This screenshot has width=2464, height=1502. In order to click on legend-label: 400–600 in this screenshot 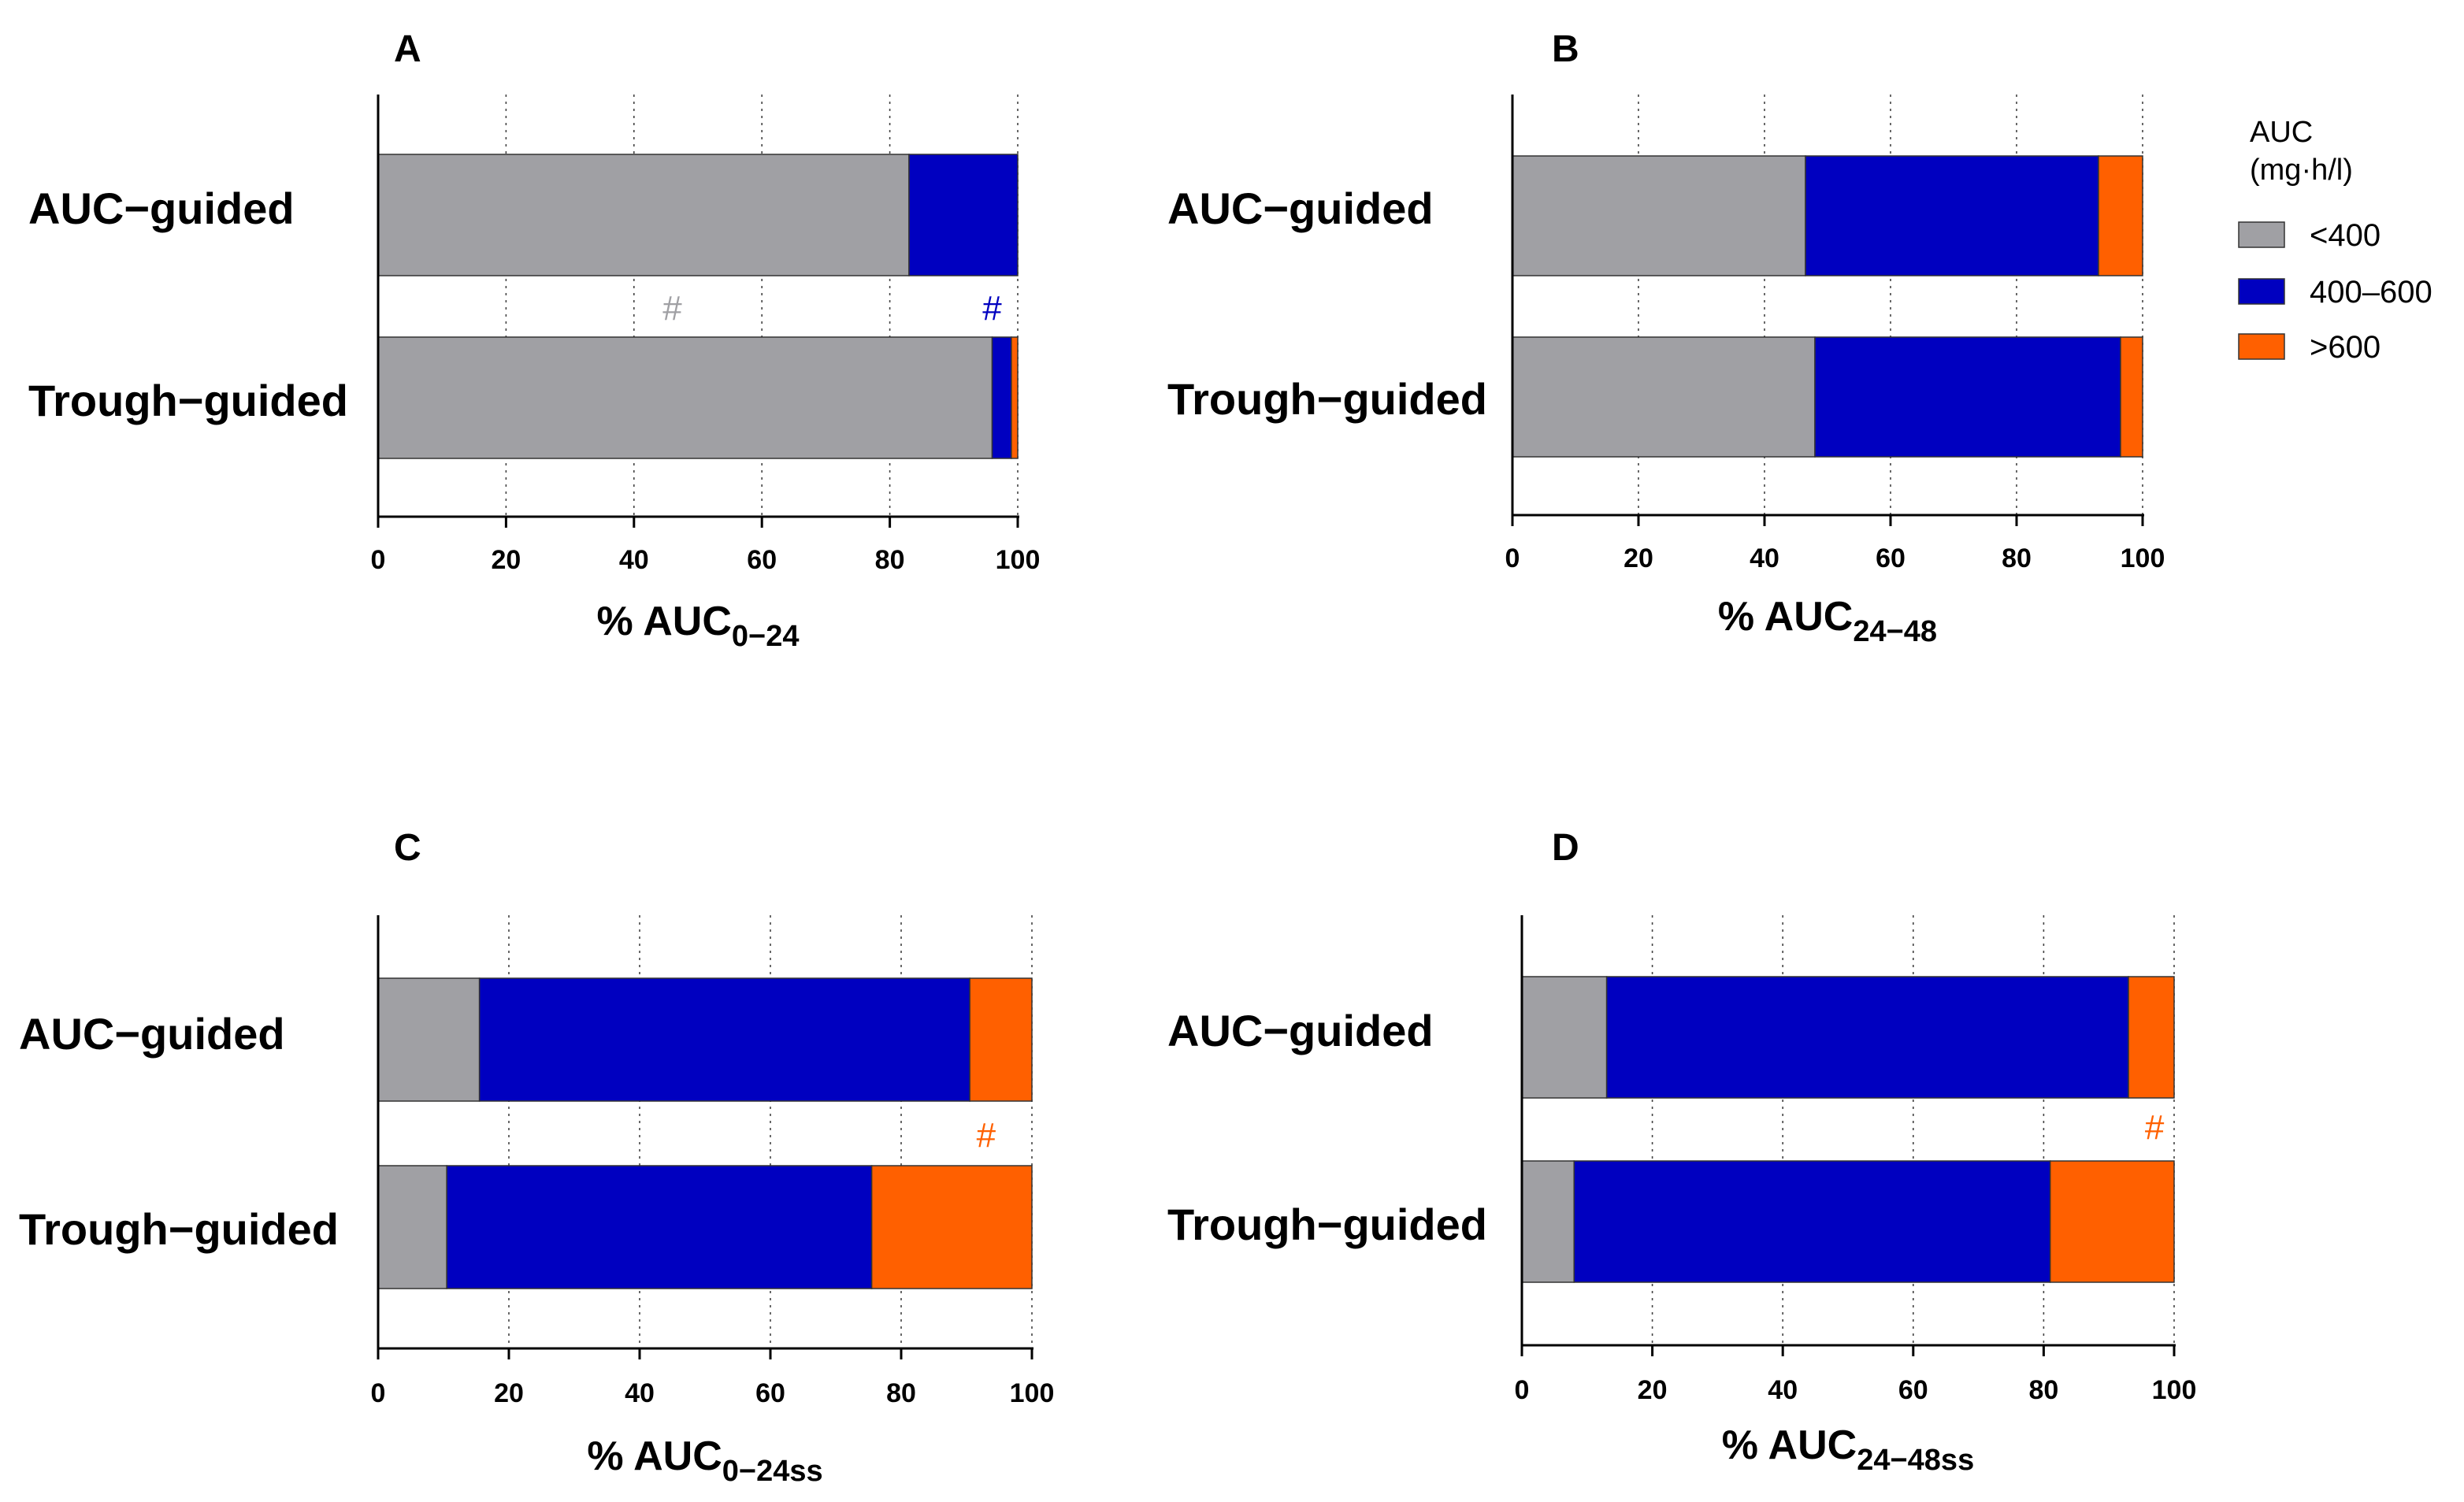, I will do `click(2371, 292)`.